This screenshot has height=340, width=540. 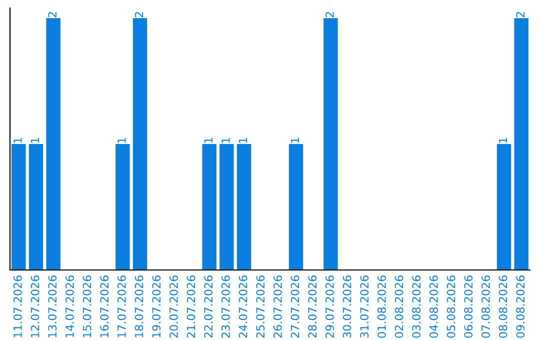 I want to click on x-tick-label: 11.07.2026, so click(x=17, y=307).